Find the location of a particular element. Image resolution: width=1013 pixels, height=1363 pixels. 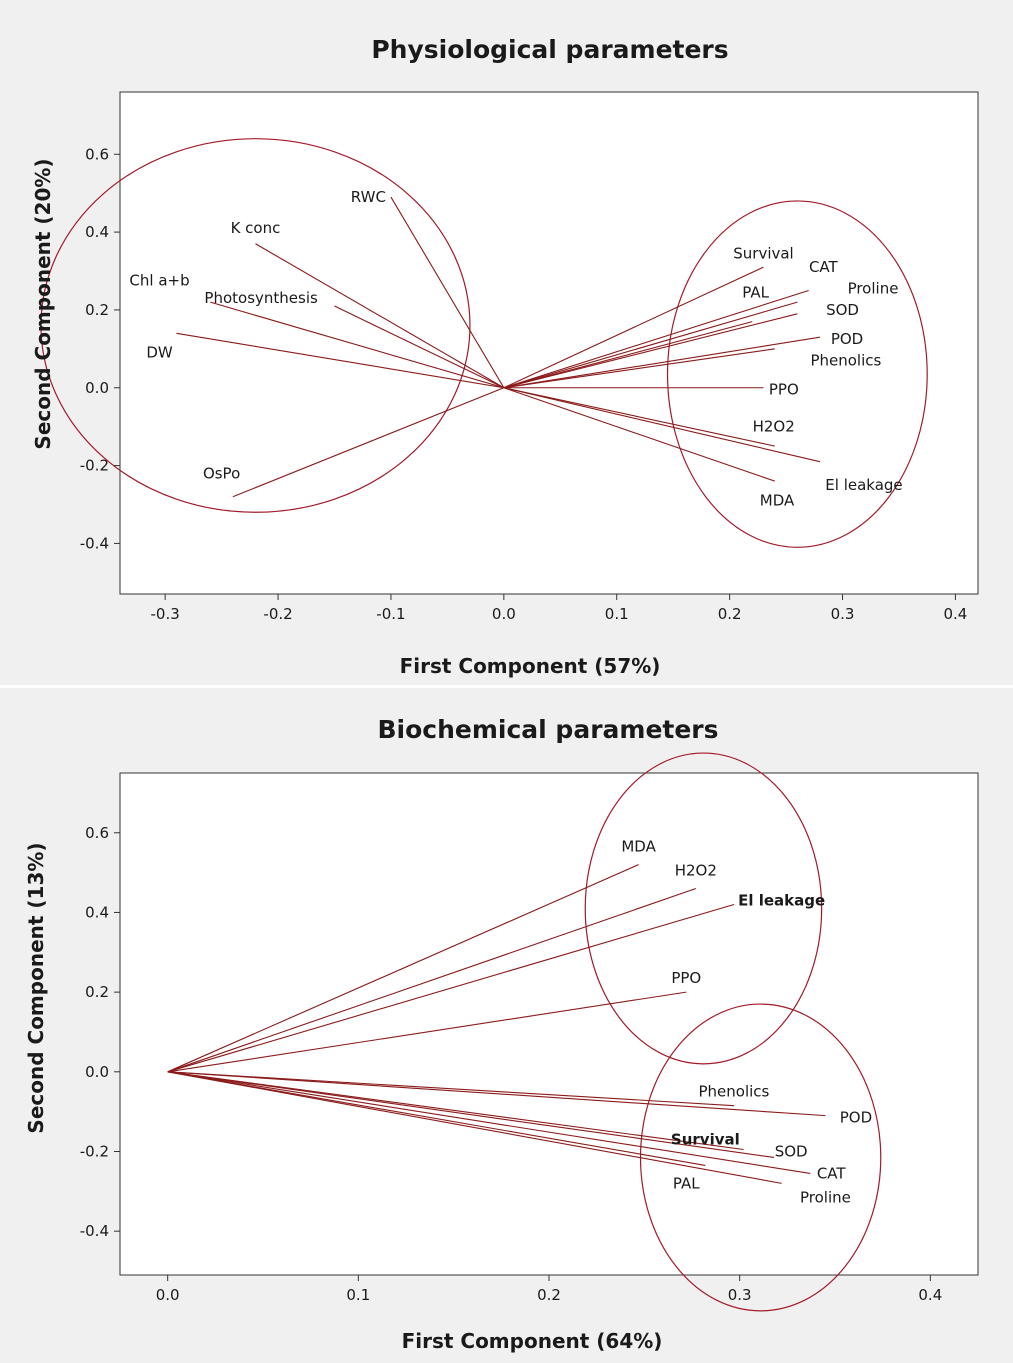

x-axis-ticks: -0.3 -0.2 -0.1 0.0 0.1 0.2 0.3 0.4 is located at coordinates (559, 608).